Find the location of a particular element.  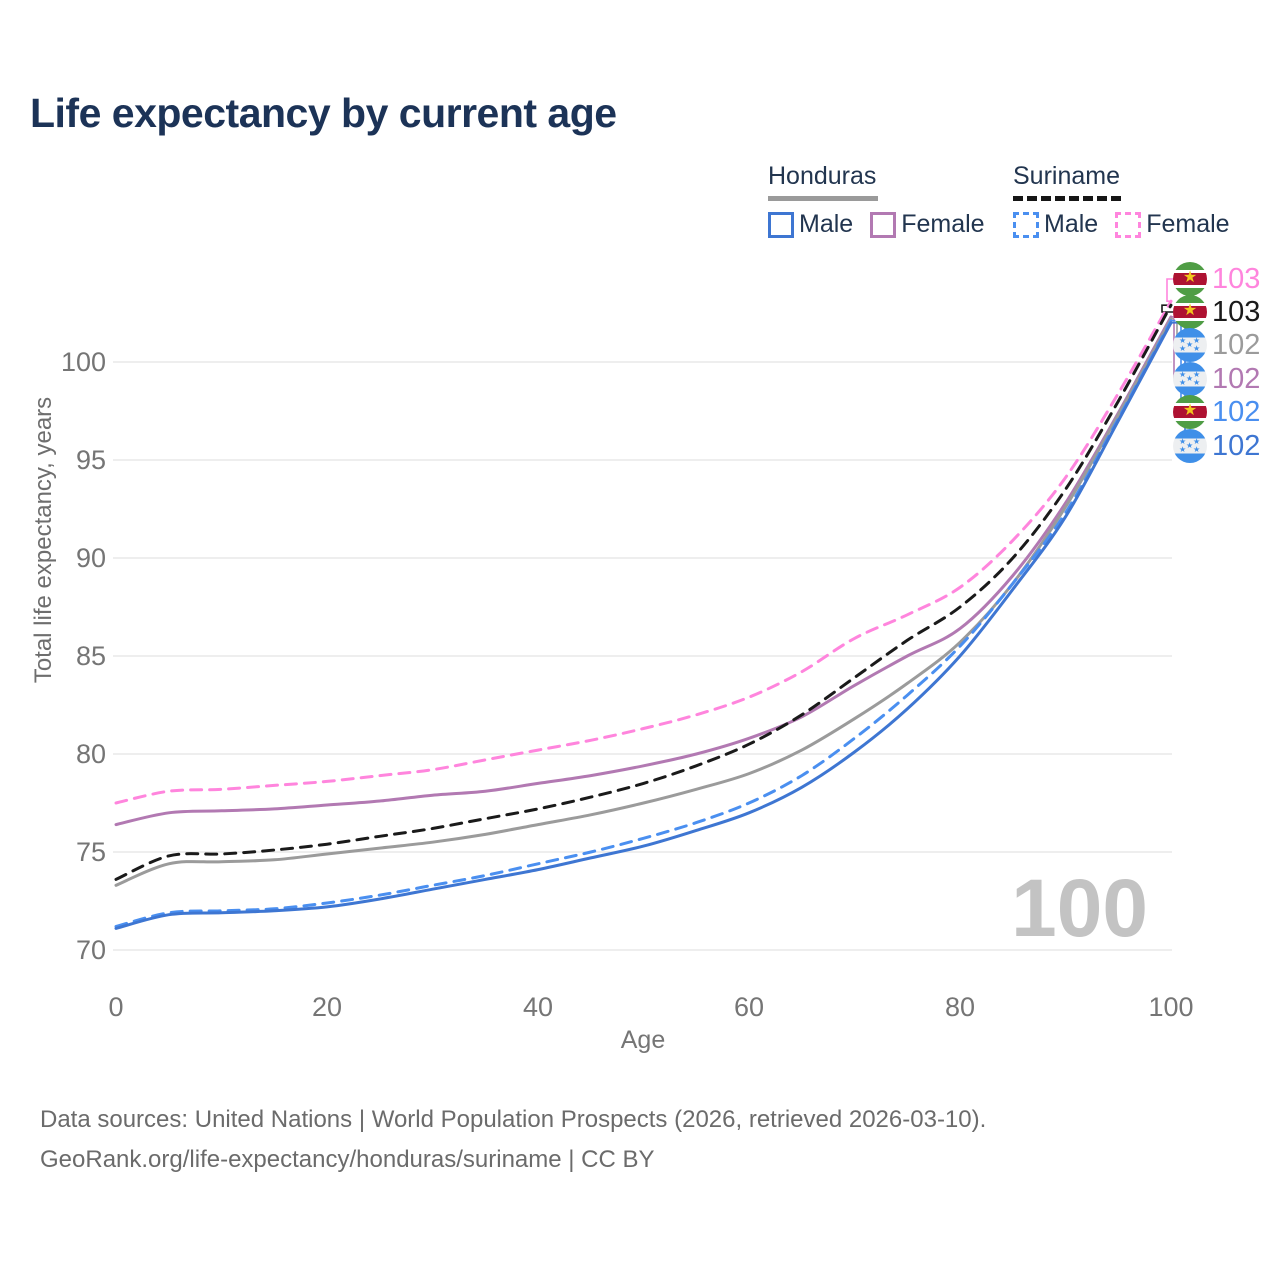

legend-group-suriname: Suriname Male Female is located at coordinates (1130, 200).